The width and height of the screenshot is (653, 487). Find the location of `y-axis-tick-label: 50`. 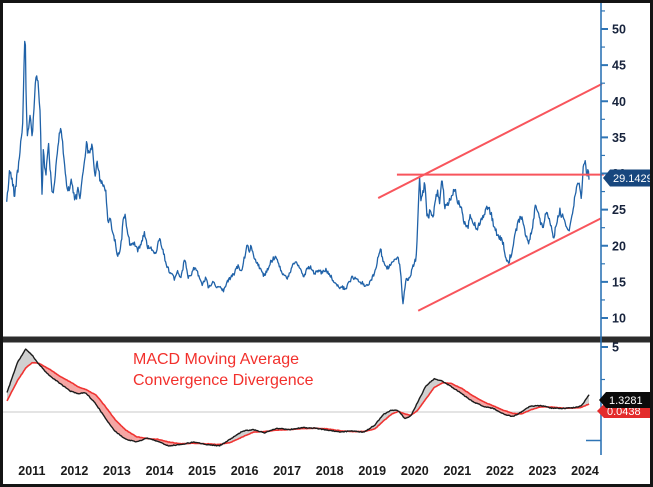

y-axis-tick-label: 50 is located at coordinates (619, 30).